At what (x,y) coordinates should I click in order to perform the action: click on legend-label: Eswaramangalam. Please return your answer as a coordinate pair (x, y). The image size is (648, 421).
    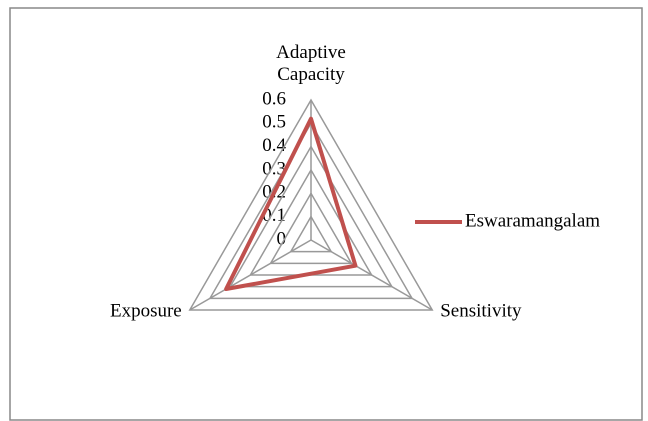
    Looking at the image, I should click on (532, 220).